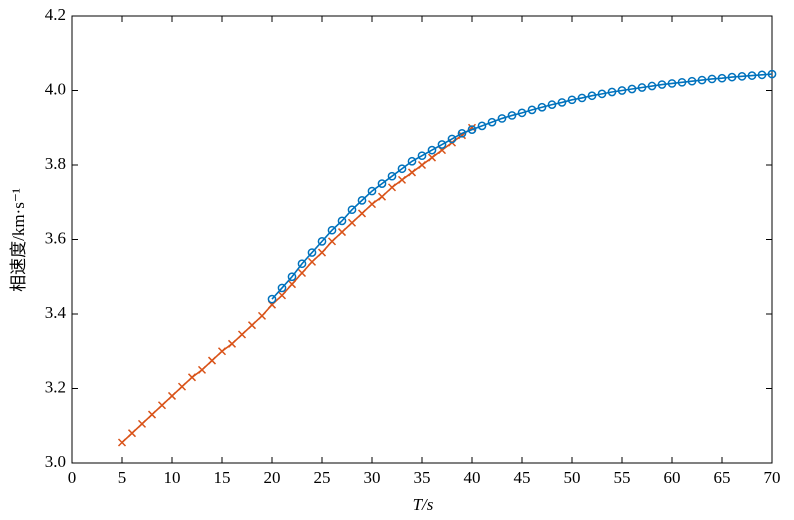  Describe the element at coordinates (18, 240) in the screenshot. I see `y-axis-label: 相速度/km·s⁻¹` at that location.